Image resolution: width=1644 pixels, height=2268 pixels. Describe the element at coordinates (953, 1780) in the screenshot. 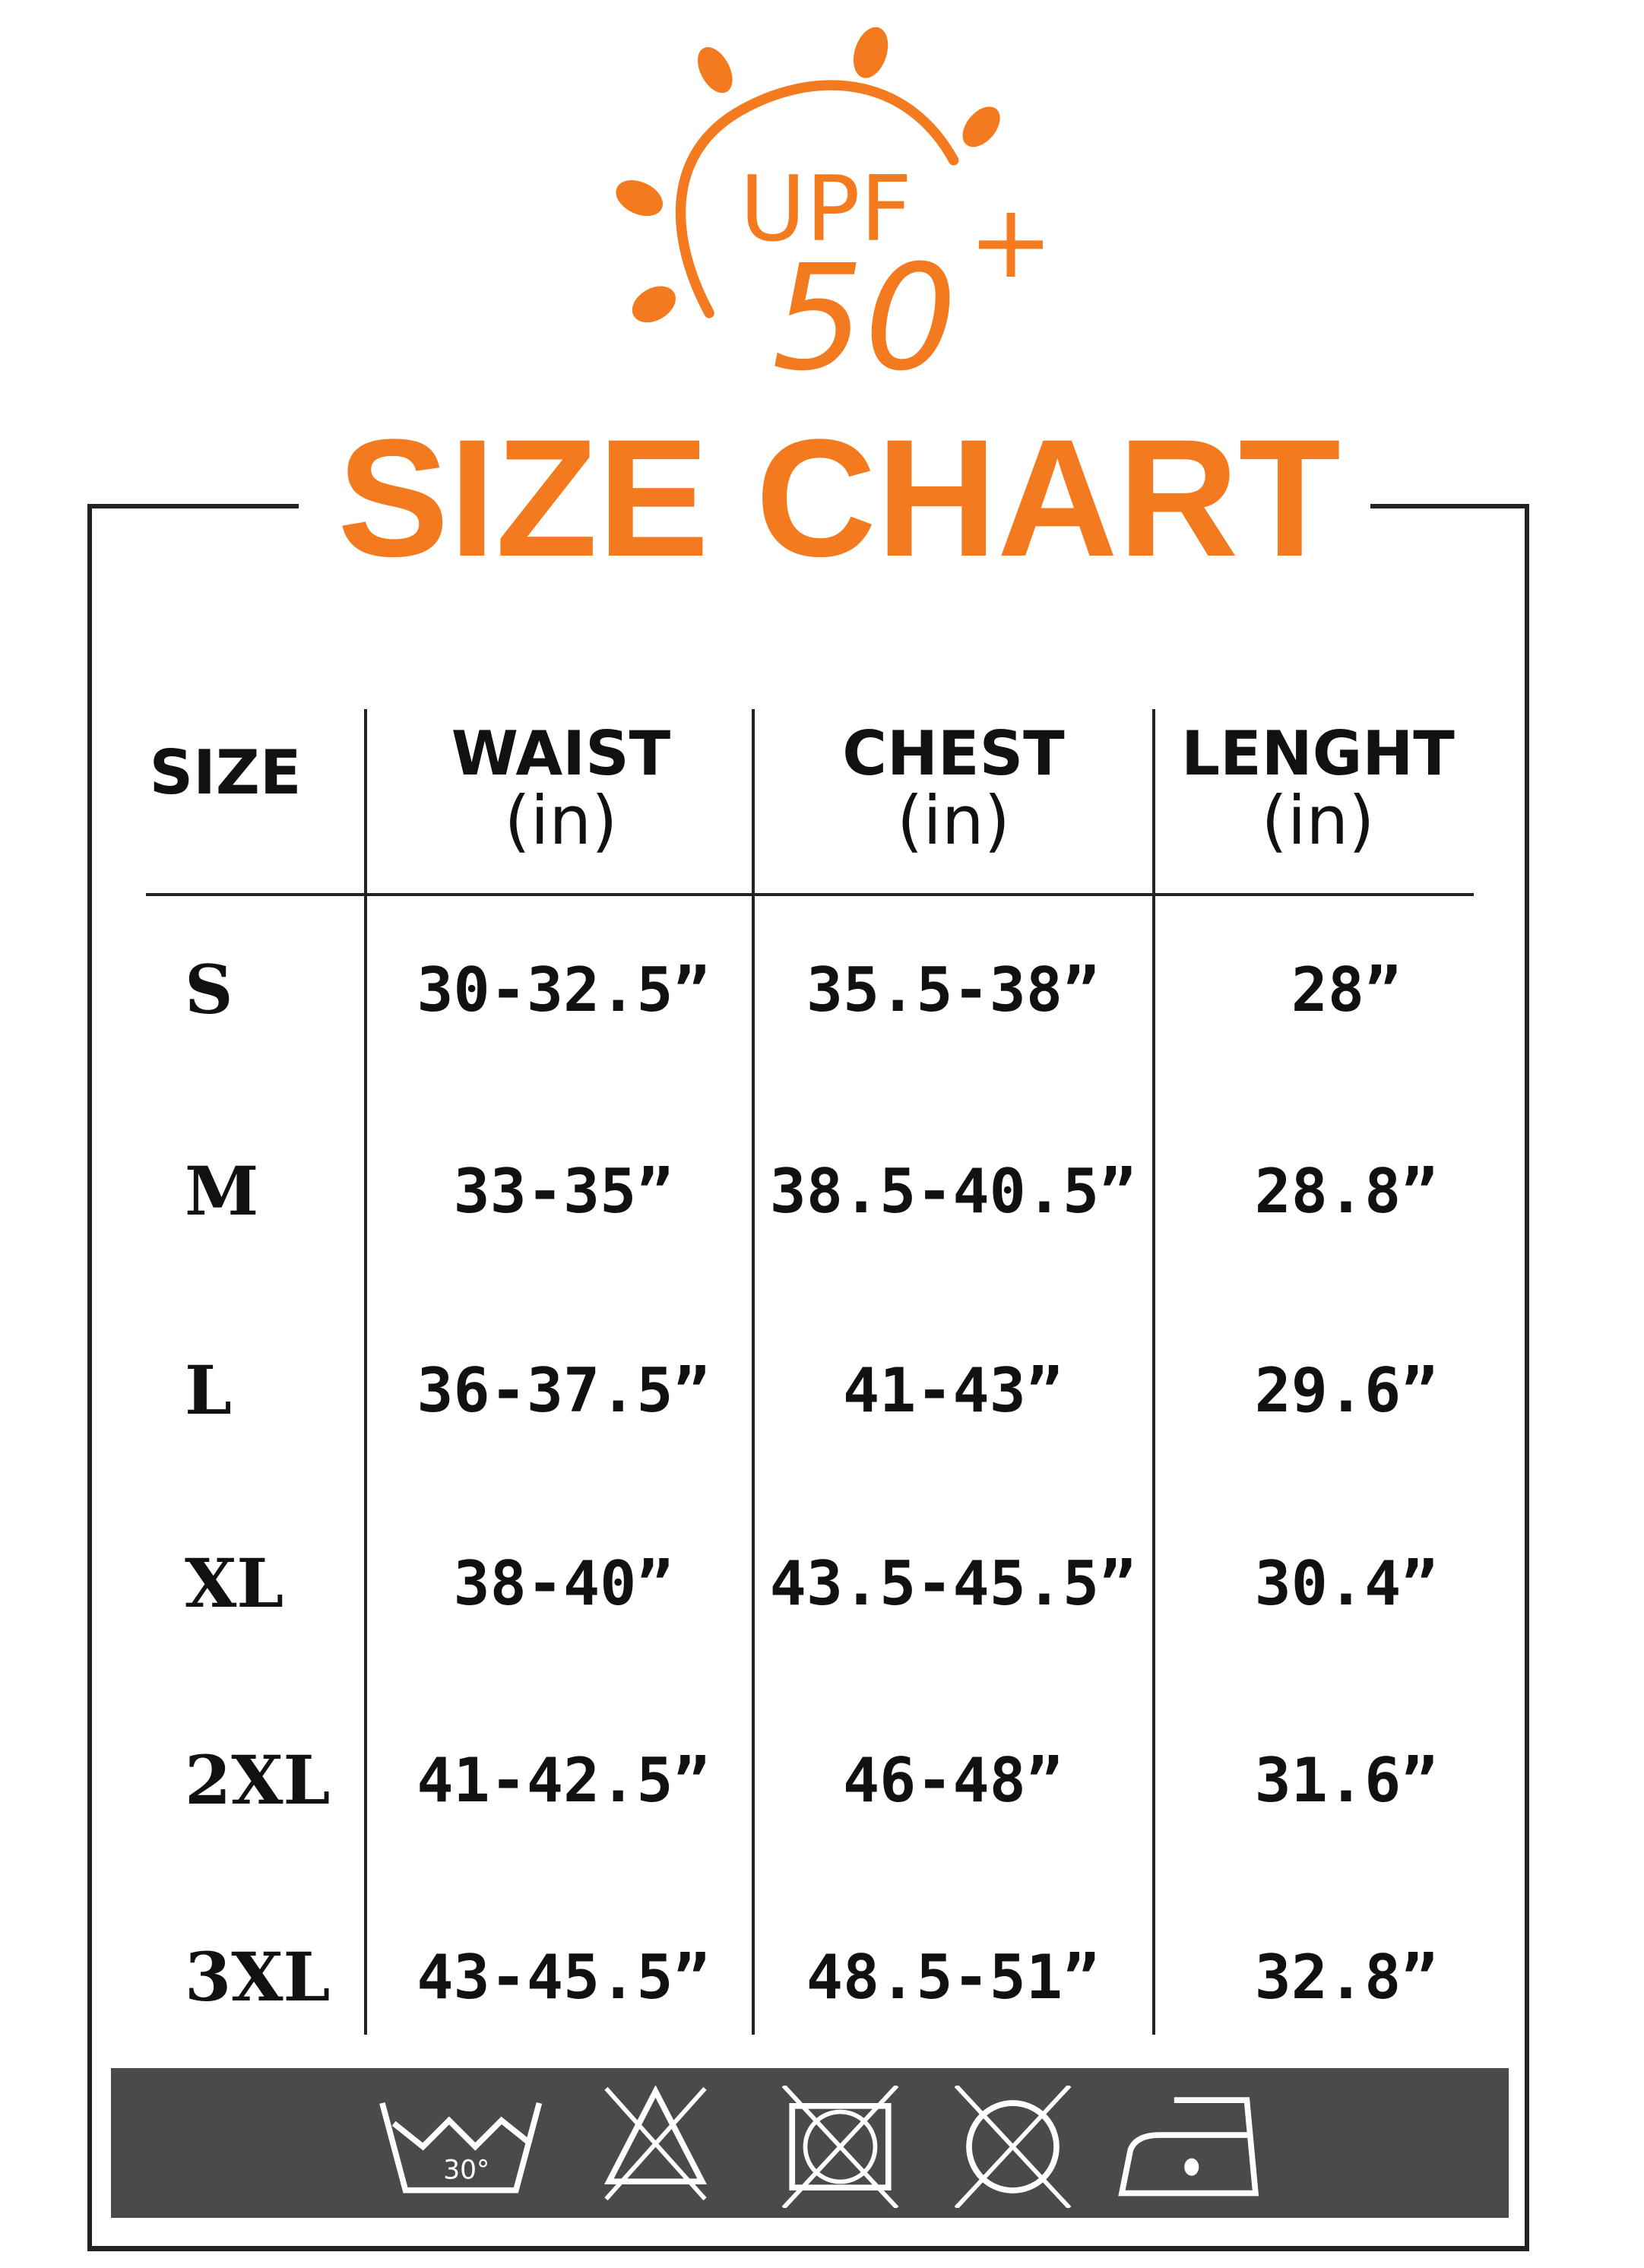

I see `chest-cell: 46-48”` at that location.